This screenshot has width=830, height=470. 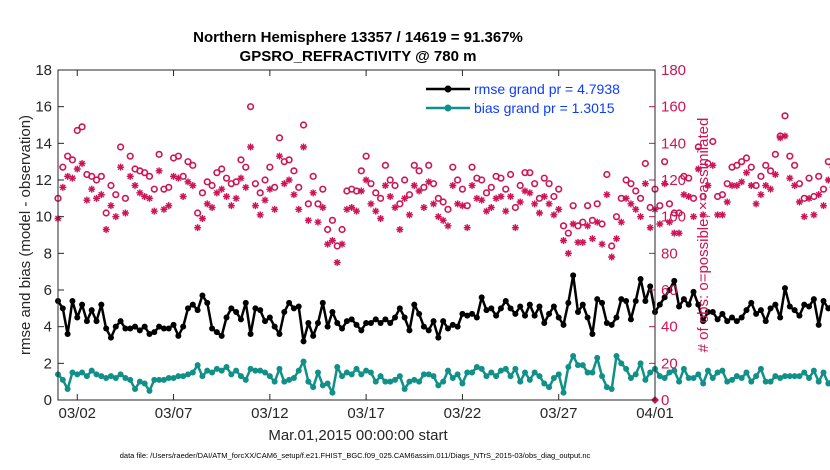 What do you see at coordinates (48, 363) in the screenshot?
I see `y-tick-label: 2` at bounding box center [48, 363].